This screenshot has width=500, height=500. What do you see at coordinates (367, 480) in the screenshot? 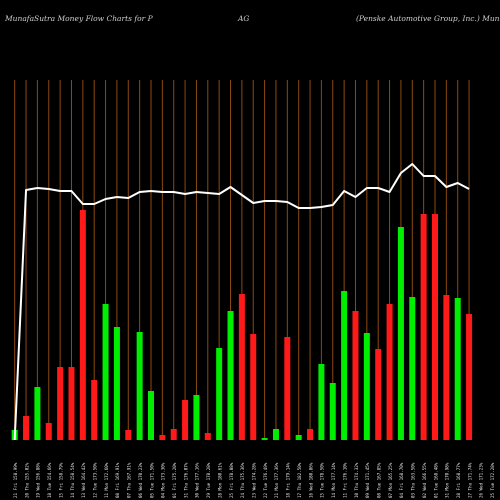
I see `x-tick-label: 09 Wed 171.45%` at bounding box center [367, 480].